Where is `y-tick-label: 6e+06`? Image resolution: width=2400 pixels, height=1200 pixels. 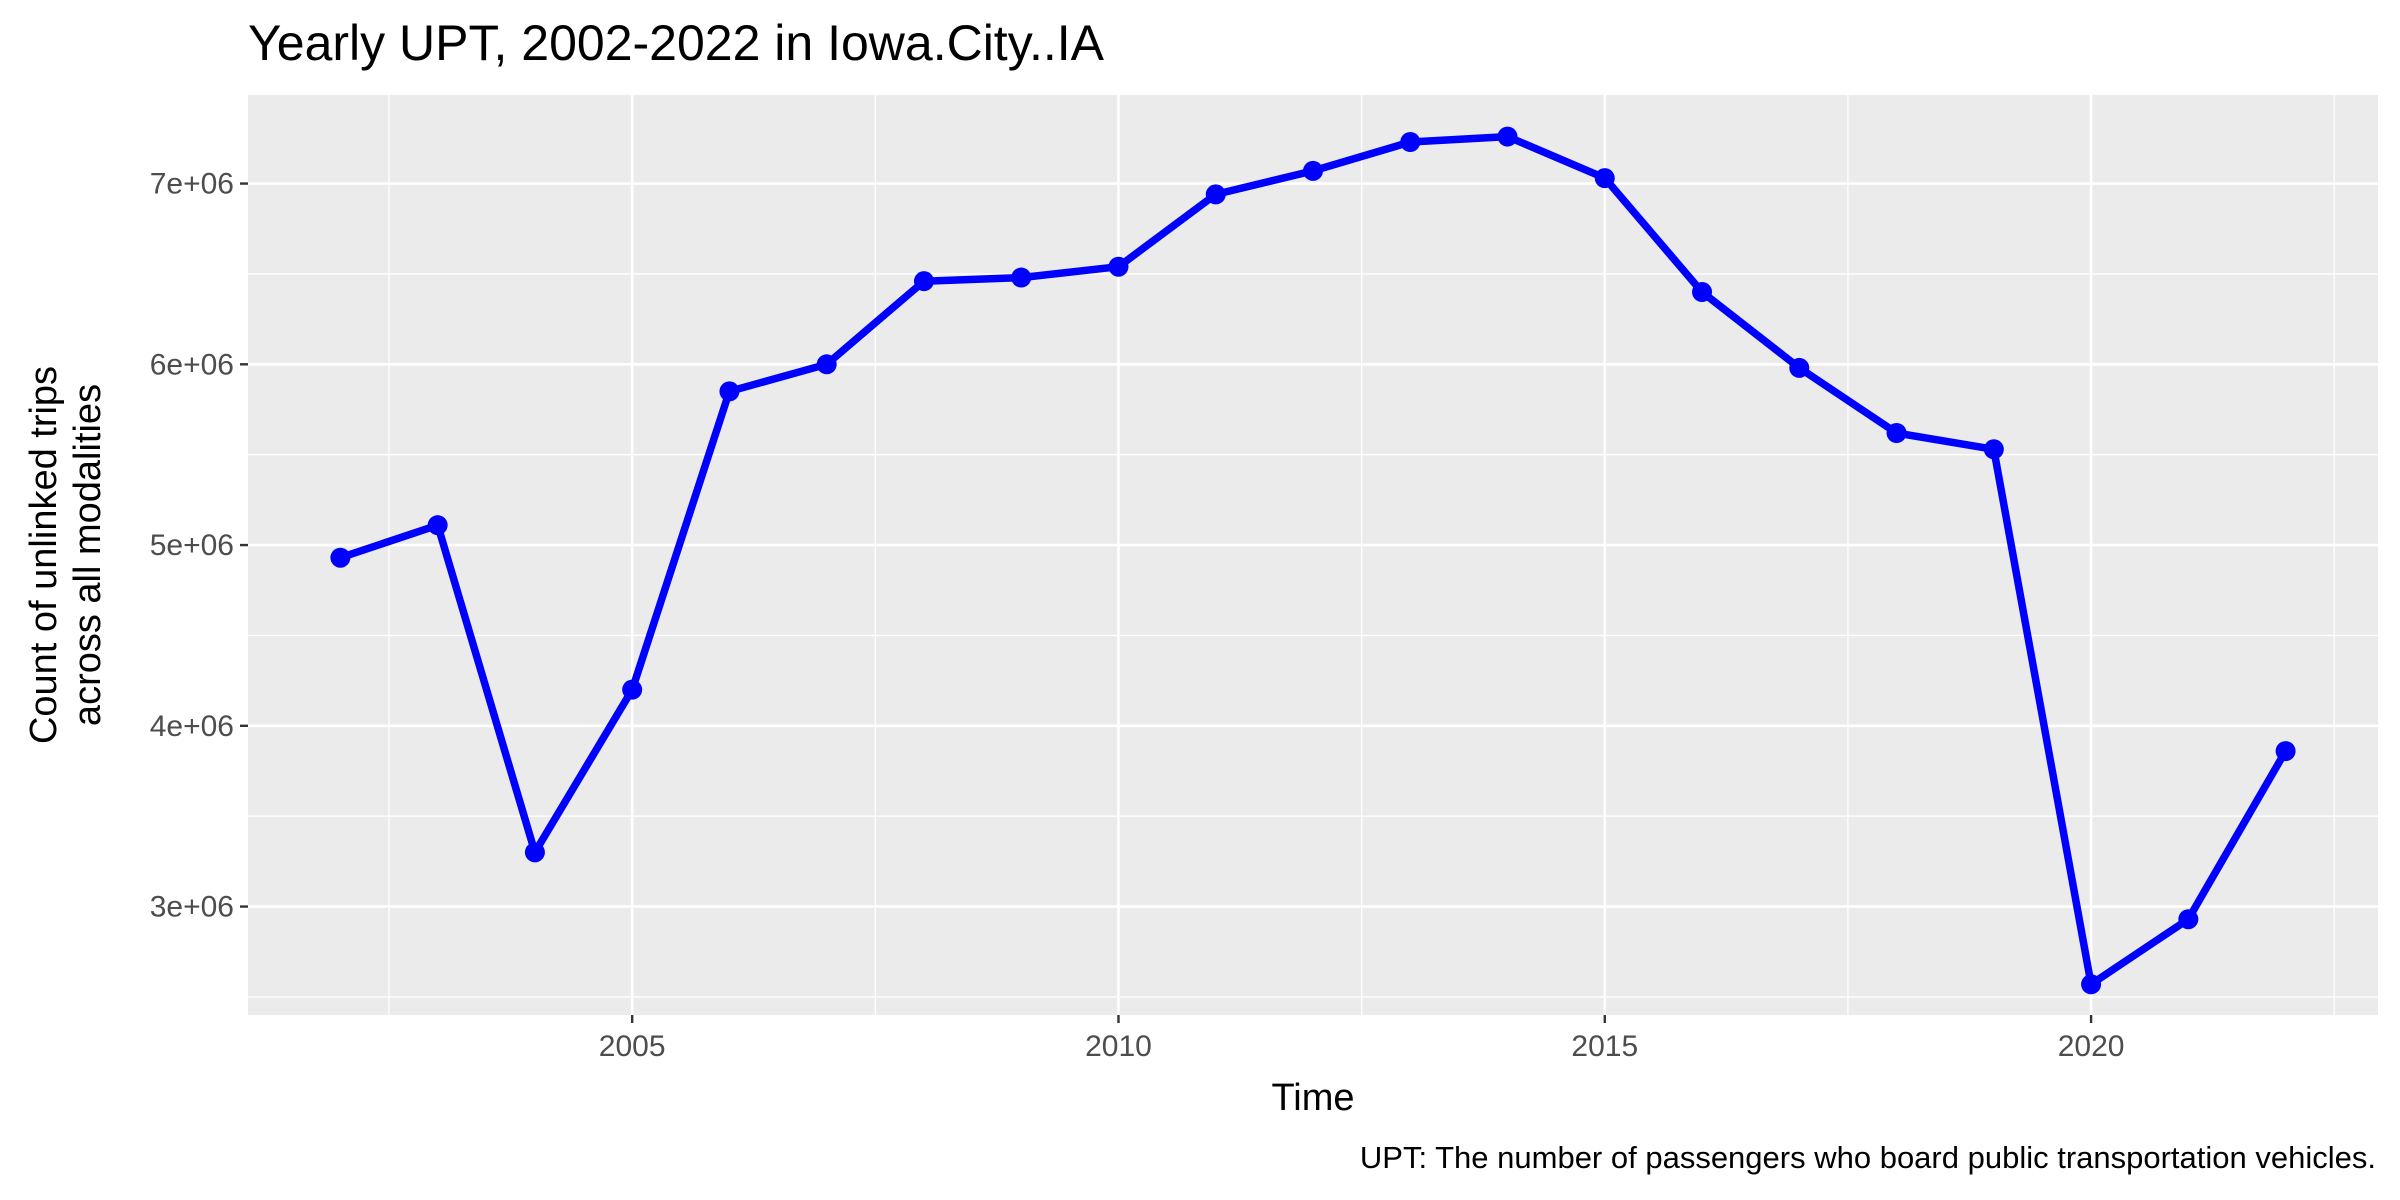 y-tick-label: 6e+06 is located at coordinates (192, 364).